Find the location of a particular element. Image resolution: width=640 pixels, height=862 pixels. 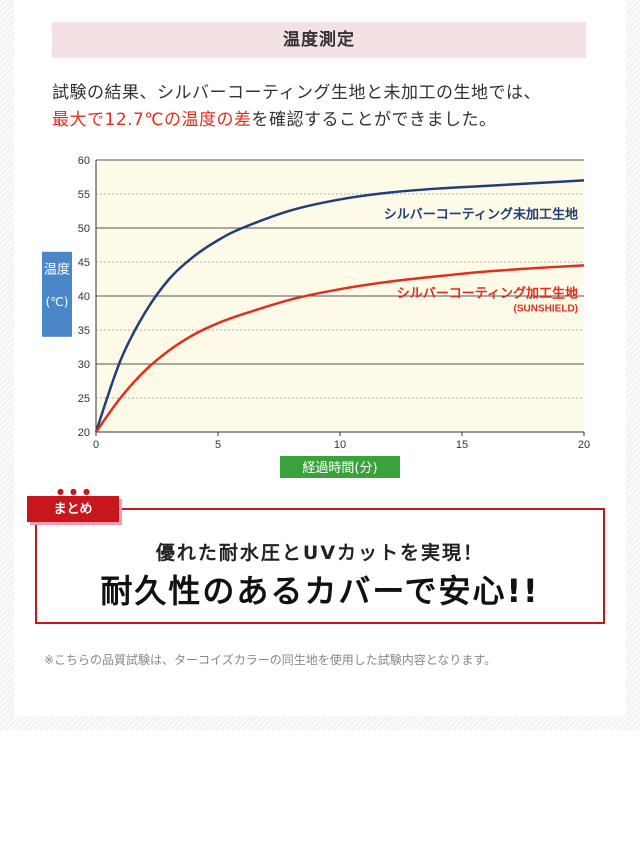

intro-line-2-rest: を確認することができました。 is located at coordinates (374, 120).